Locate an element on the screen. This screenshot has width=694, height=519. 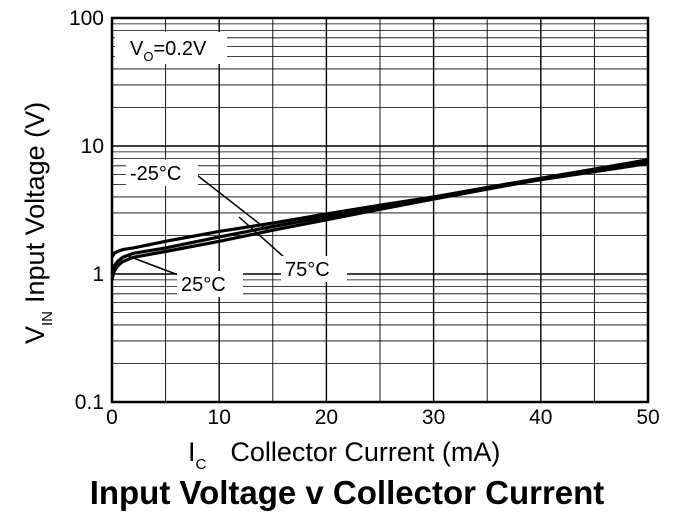
condition-text: VO=0.2V is located at coordinates (168, 51).